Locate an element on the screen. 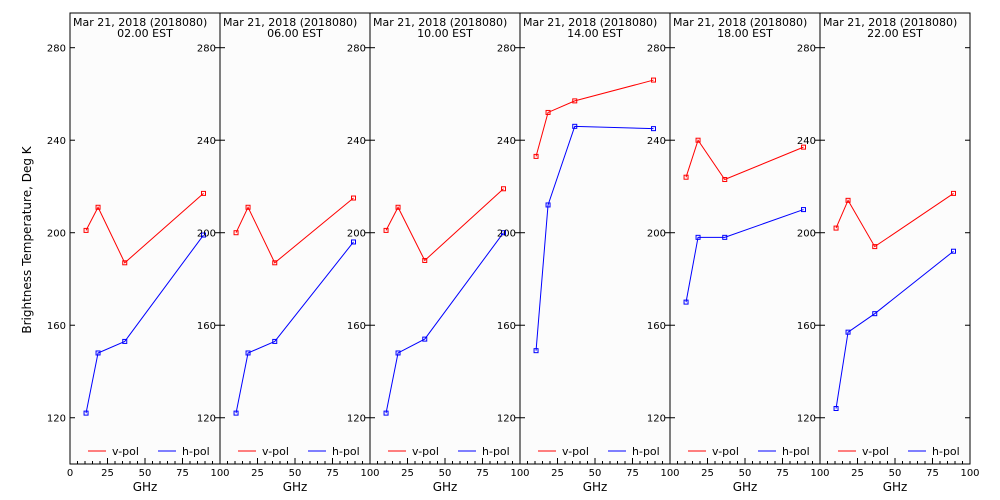 This screenshot has height=500, width=1000. panel-subtitle: 18.00 EST is located at coordinates (745, 33).